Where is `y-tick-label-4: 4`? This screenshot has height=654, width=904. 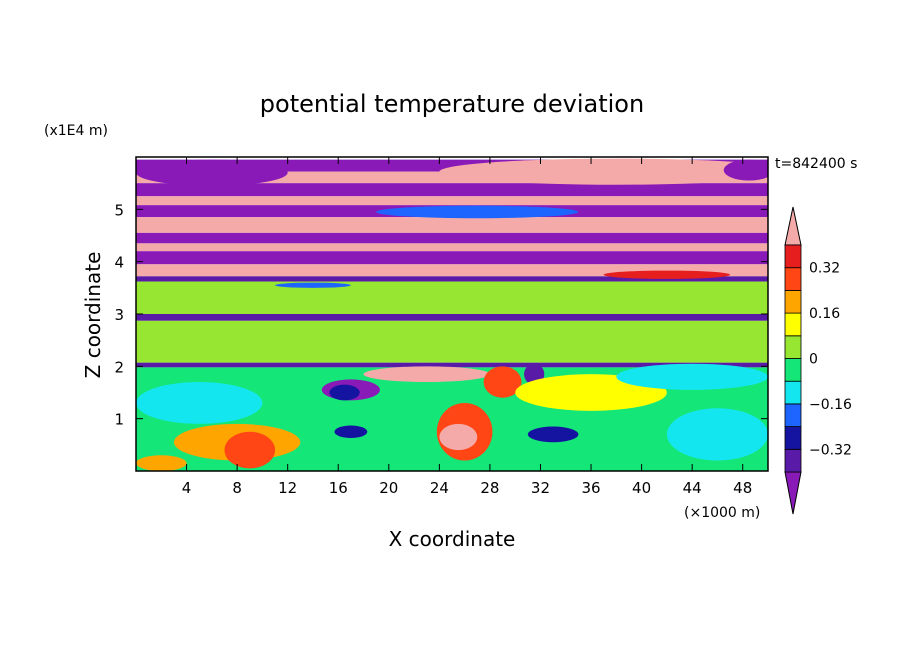
y-tick-label-4: 4 is located at coordinates (119, 263).